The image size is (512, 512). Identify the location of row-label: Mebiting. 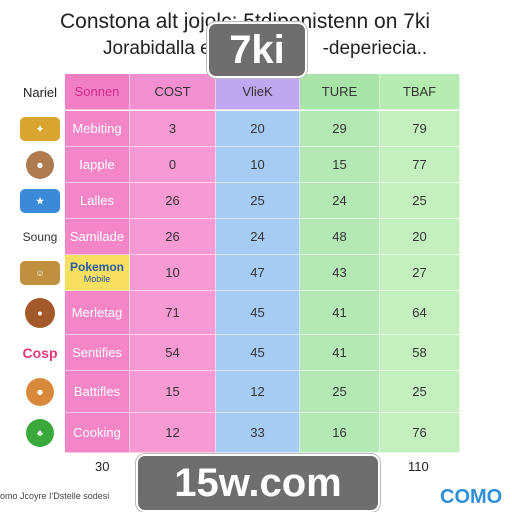
(97, 129).